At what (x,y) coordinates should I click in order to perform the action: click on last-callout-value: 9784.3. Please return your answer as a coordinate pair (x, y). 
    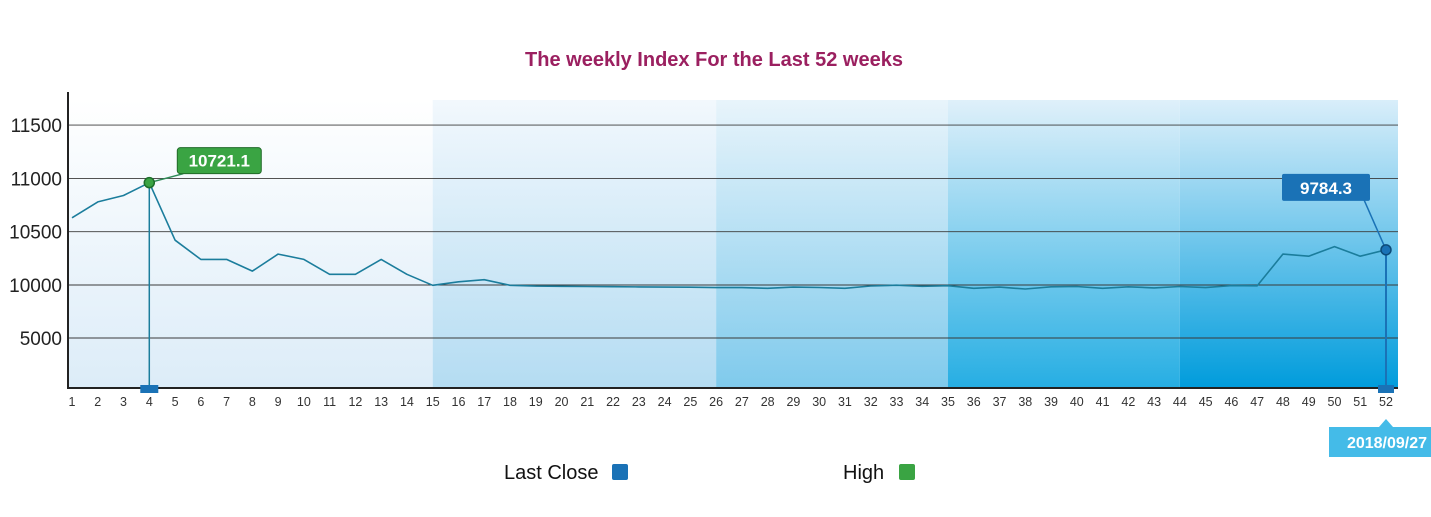
    Looking at the image, I should click on (1326, 188).